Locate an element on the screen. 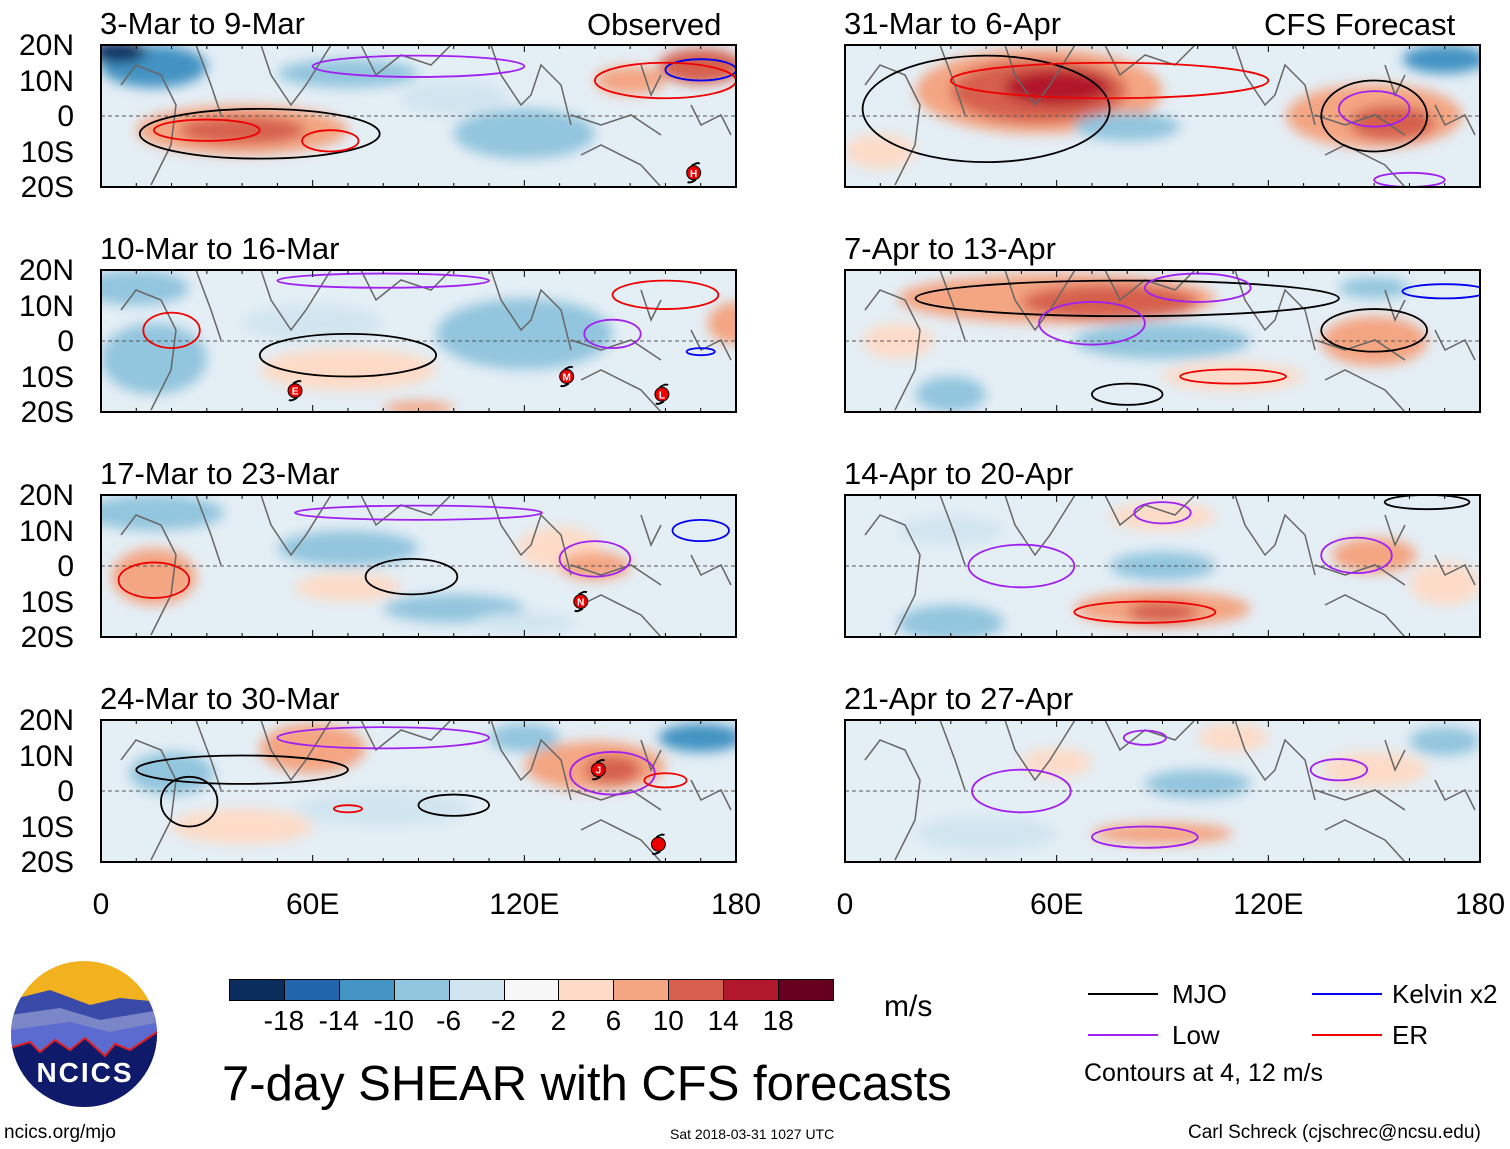 The height and width of the screenshot is (1149, 1510). lat-label: 20N is located at coordinates (46, 495).